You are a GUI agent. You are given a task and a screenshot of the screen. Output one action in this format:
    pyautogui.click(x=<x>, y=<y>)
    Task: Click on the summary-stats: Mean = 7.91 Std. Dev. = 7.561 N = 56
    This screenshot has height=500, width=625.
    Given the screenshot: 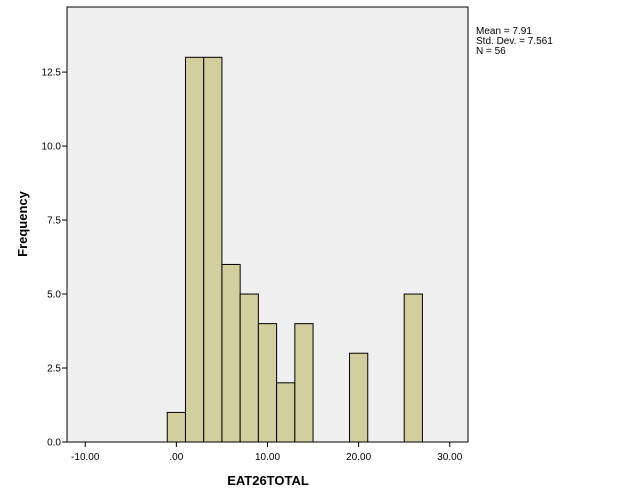 What is the action you would take?
    pyautogui.click(x=514, y=42)
    